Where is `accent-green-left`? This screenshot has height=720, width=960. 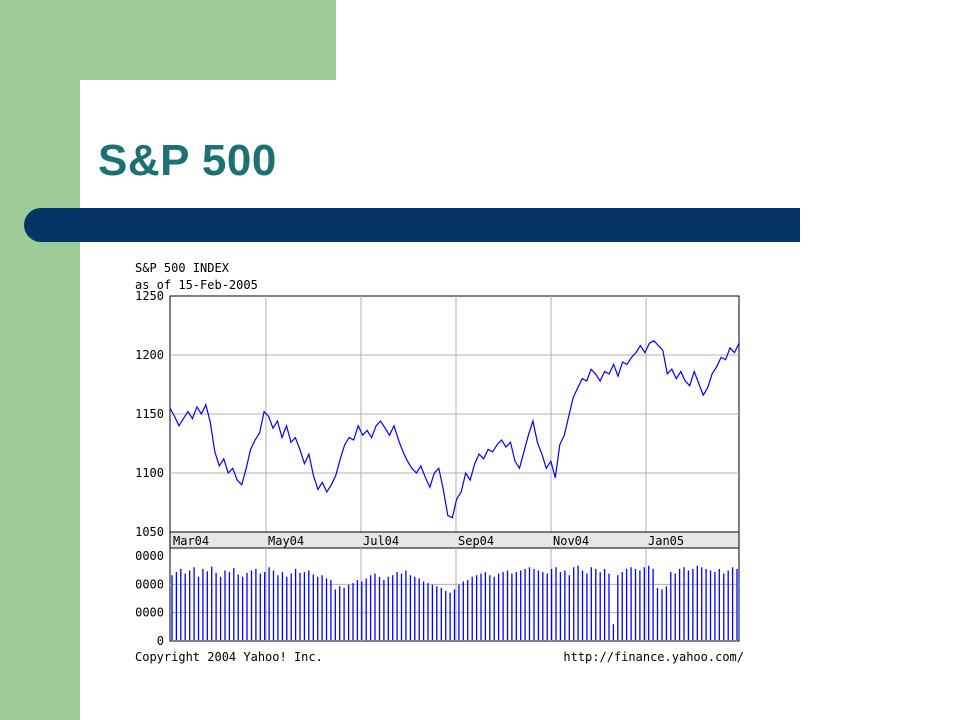 accent-green-left is located at coordinates (40, 360).